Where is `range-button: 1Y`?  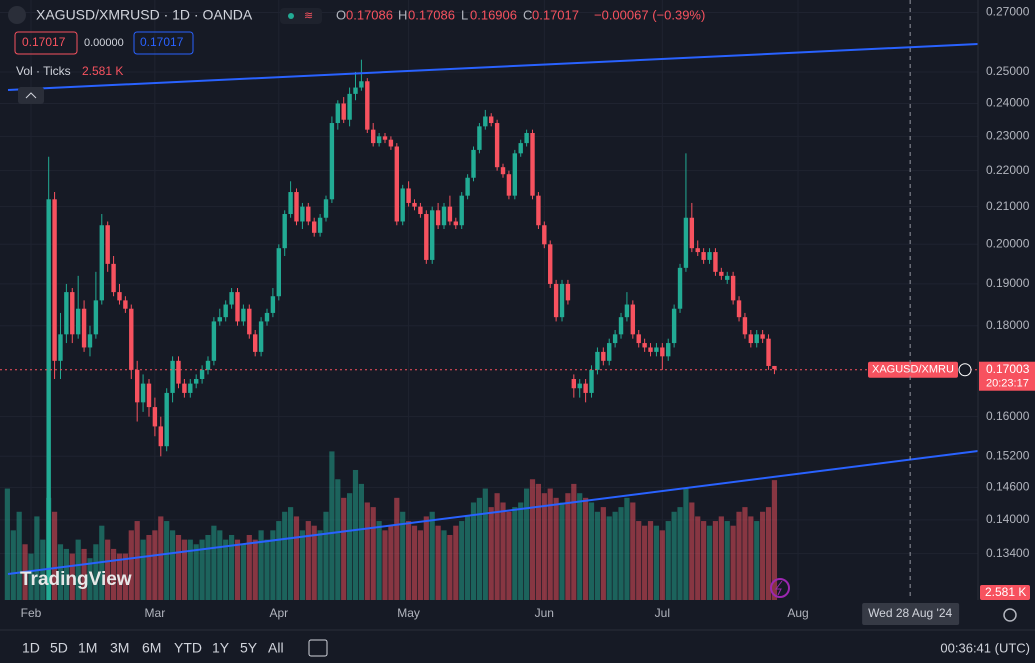
range-button: 1Y is located at coordinates (221, 648).